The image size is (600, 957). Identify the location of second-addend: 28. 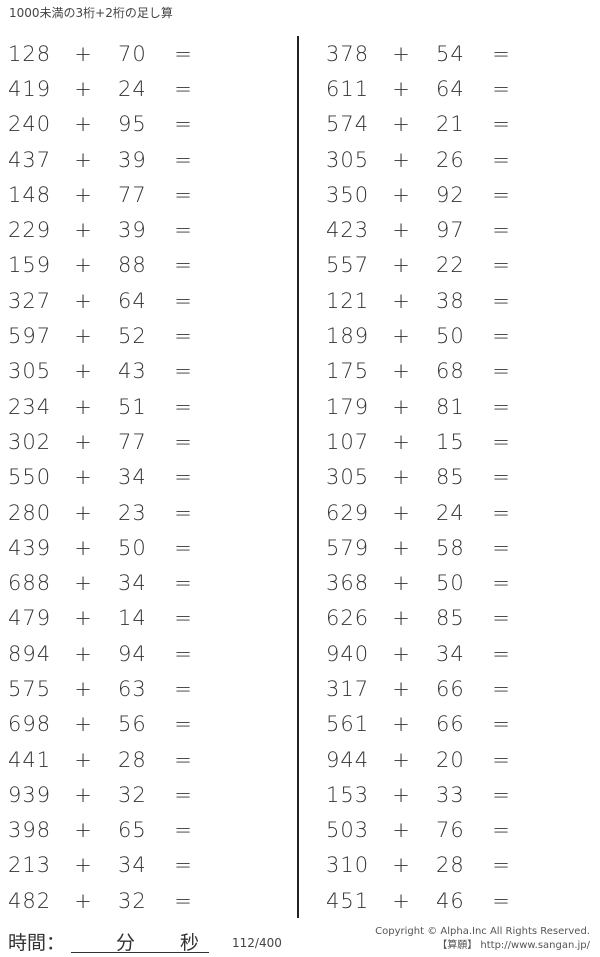
(450, 865).